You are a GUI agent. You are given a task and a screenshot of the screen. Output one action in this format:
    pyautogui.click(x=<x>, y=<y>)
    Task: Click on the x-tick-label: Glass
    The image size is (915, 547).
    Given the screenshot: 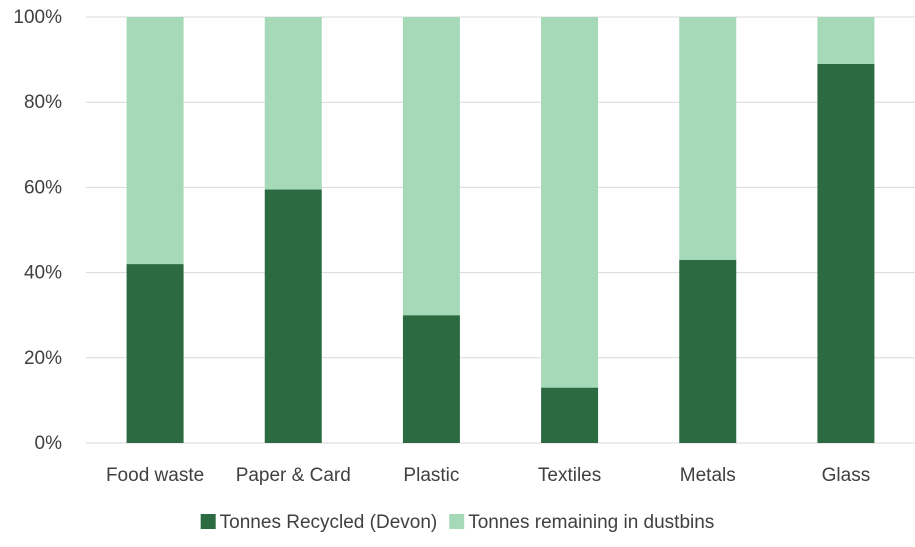 What is the action you would take?
    pyautogui.click(x=846, y=475)
    